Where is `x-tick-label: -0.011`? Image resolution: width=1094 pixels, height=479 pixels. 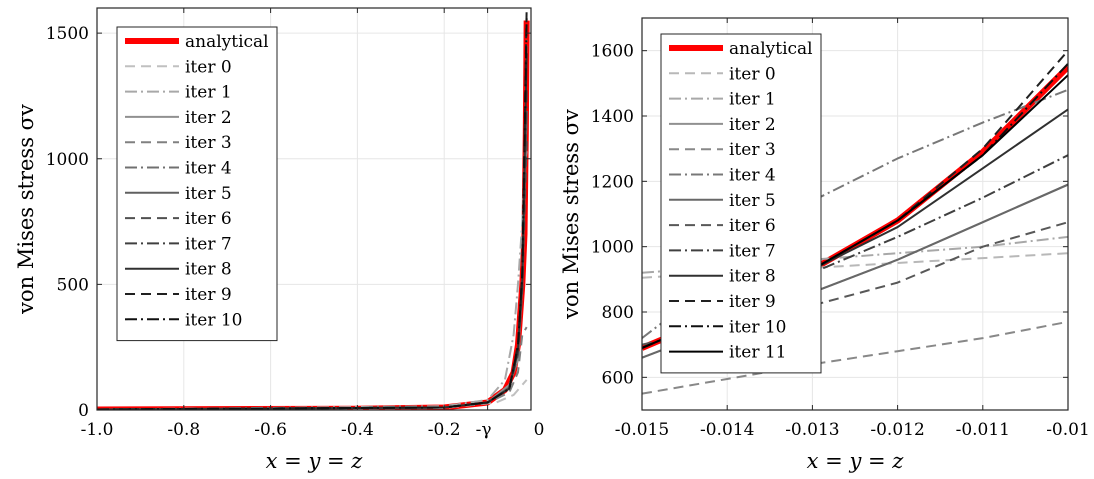 x-tick-label: -0.011 is located at coordinates (983, 430).